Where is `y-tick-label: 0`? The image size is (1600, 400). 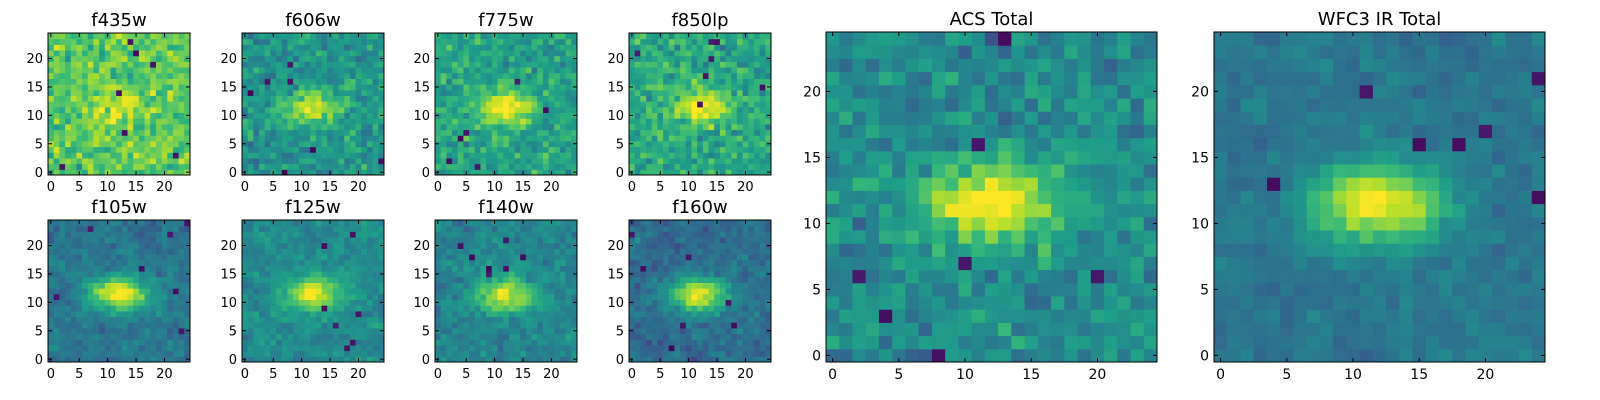 y-tick-label: 0 is located at coordinates (426, 173).